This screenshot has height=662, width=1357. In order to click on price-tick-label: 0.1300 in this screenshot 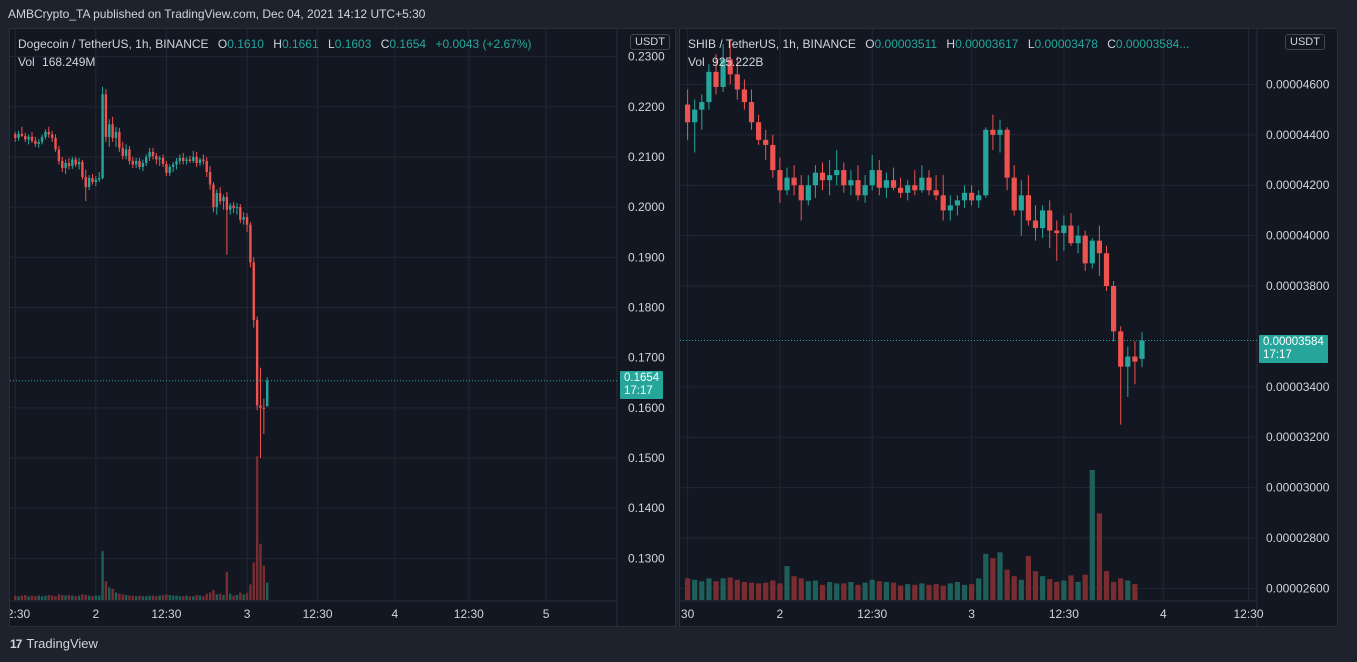, I will do `click(646, 558)`.